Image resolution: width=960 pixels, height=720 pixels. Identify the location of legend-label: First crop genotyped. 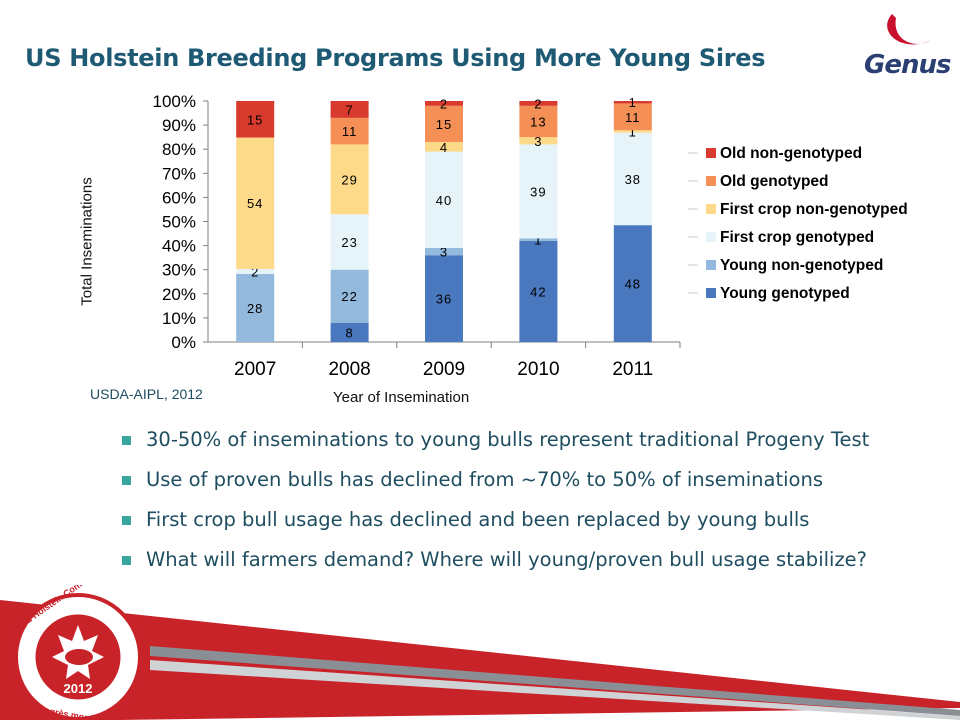
(797, 237).